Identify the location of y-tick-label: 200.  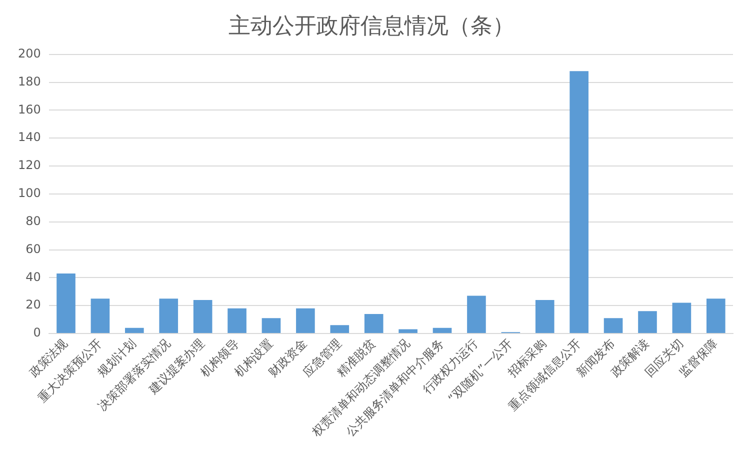
(29, 53).